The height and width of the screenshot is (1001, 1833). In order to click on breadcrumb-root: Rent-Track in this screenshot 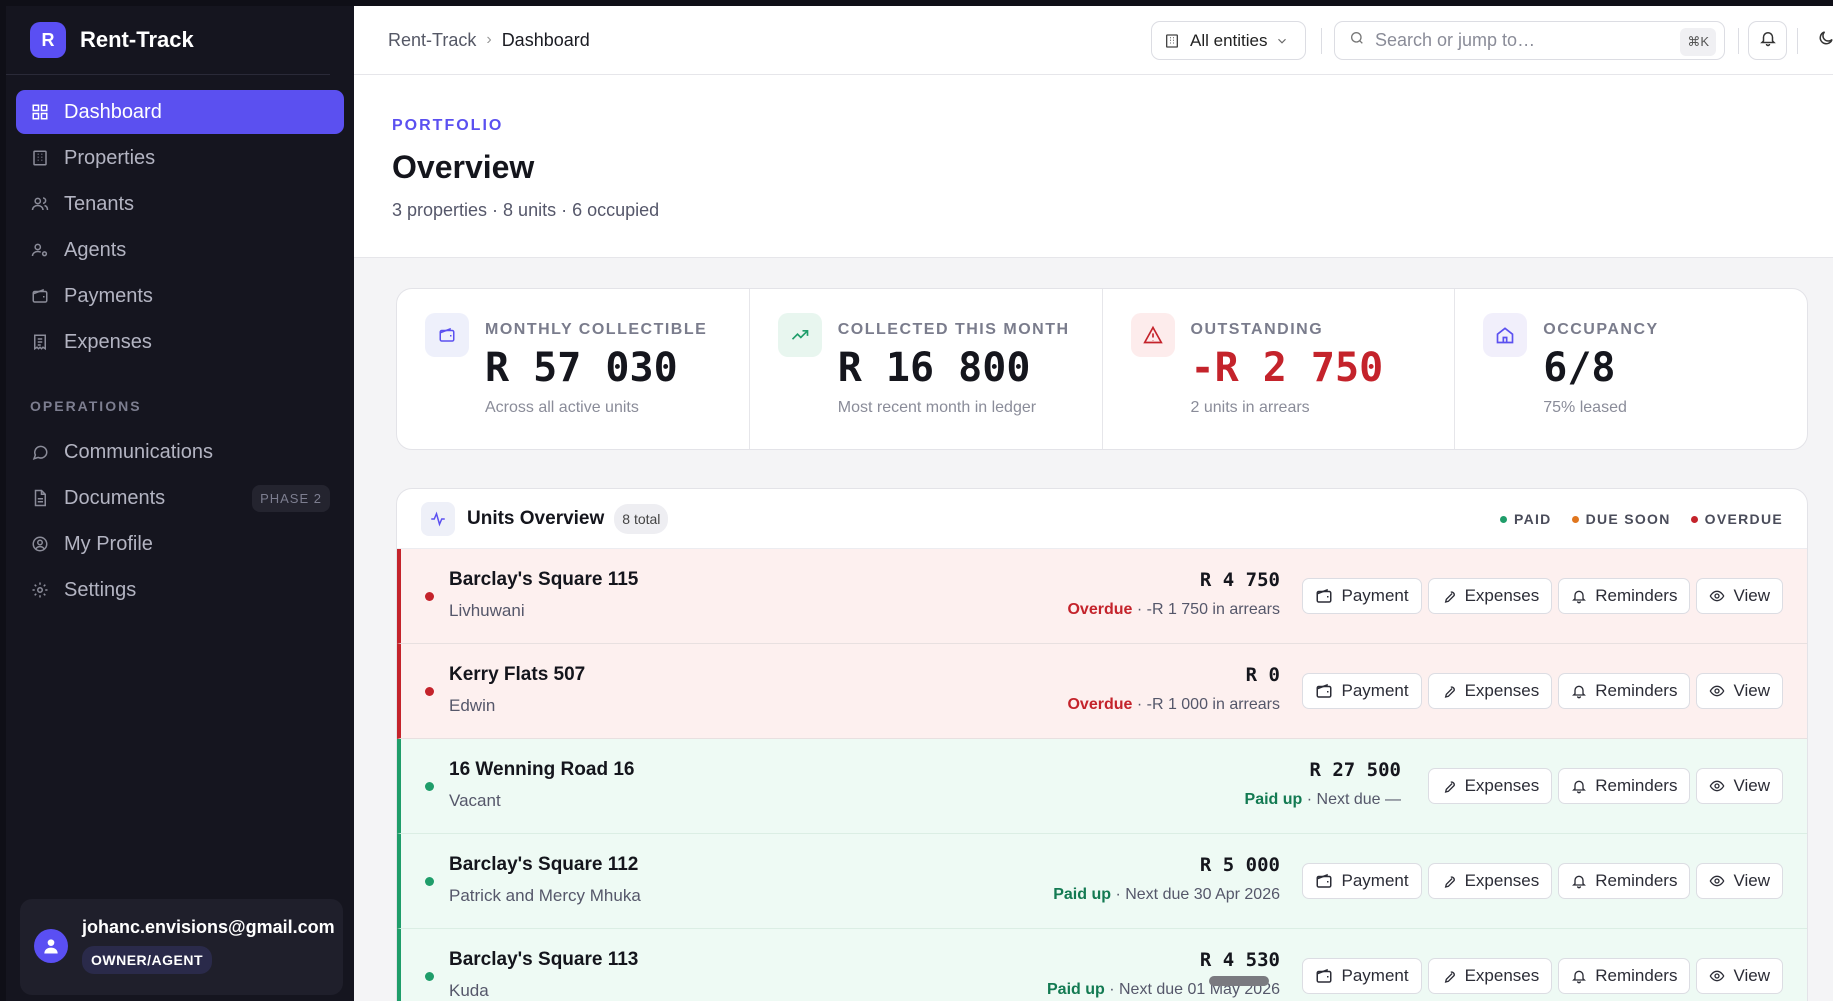, I will do `click(432, 39)`.